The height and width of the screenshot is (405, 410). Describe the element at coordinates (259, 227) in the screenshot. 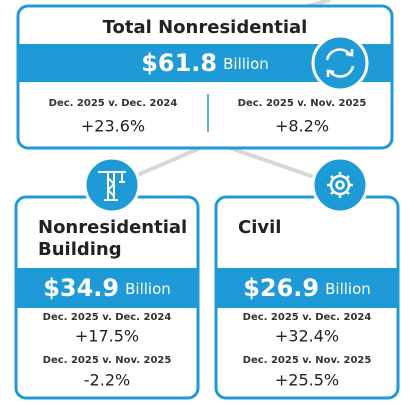

I see `card-title: Civil` at that location.